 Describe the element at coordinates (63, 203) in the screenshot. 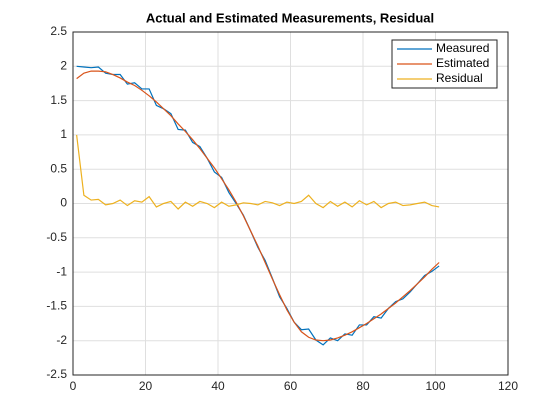

I see `y-tick-label: 0` at that location.